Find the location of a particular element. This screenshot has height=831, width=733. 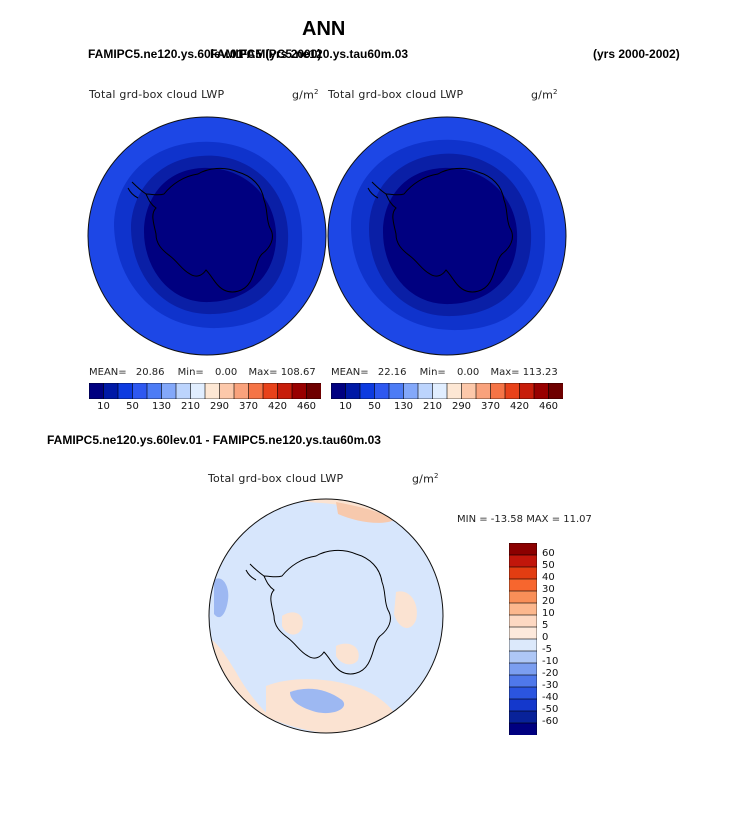

diff-colorbar-tick-label: 60 is located at coordinates (548, 553).